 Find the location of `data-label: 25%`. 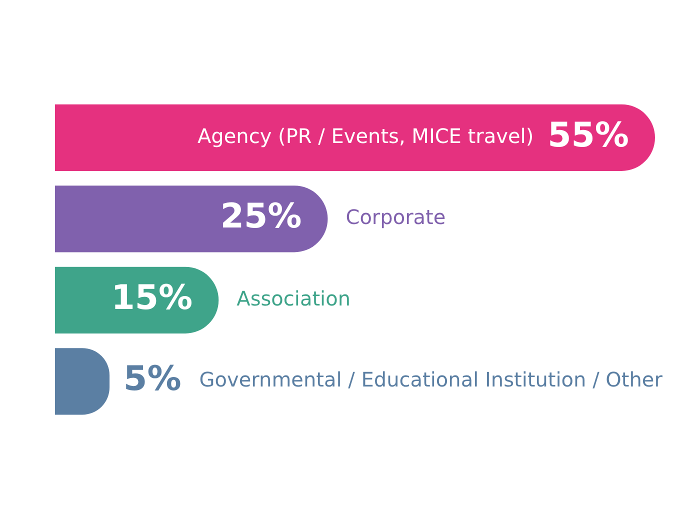

data-label: 25% is located at coordinates (261, 216).